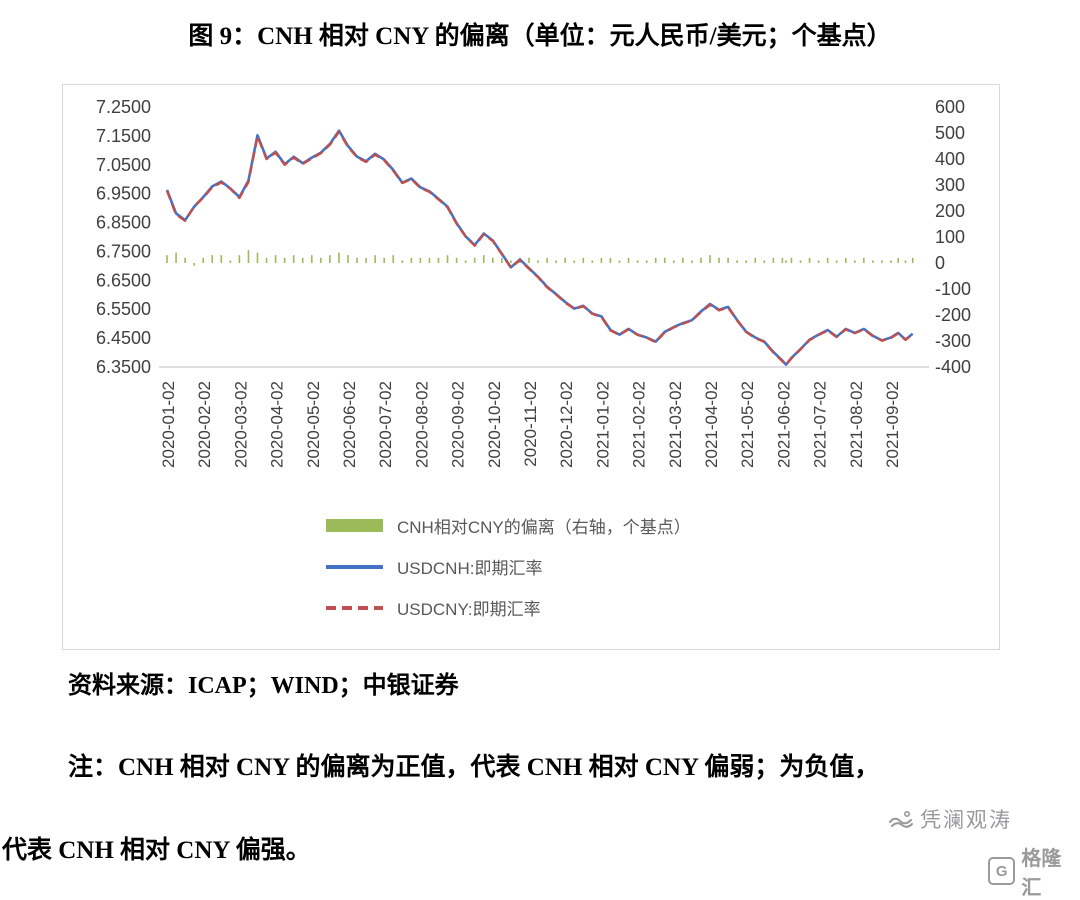 This screenshot has width=1080, height=900. I want to click on svg-text: 2021-02-02, so click(639, 424).